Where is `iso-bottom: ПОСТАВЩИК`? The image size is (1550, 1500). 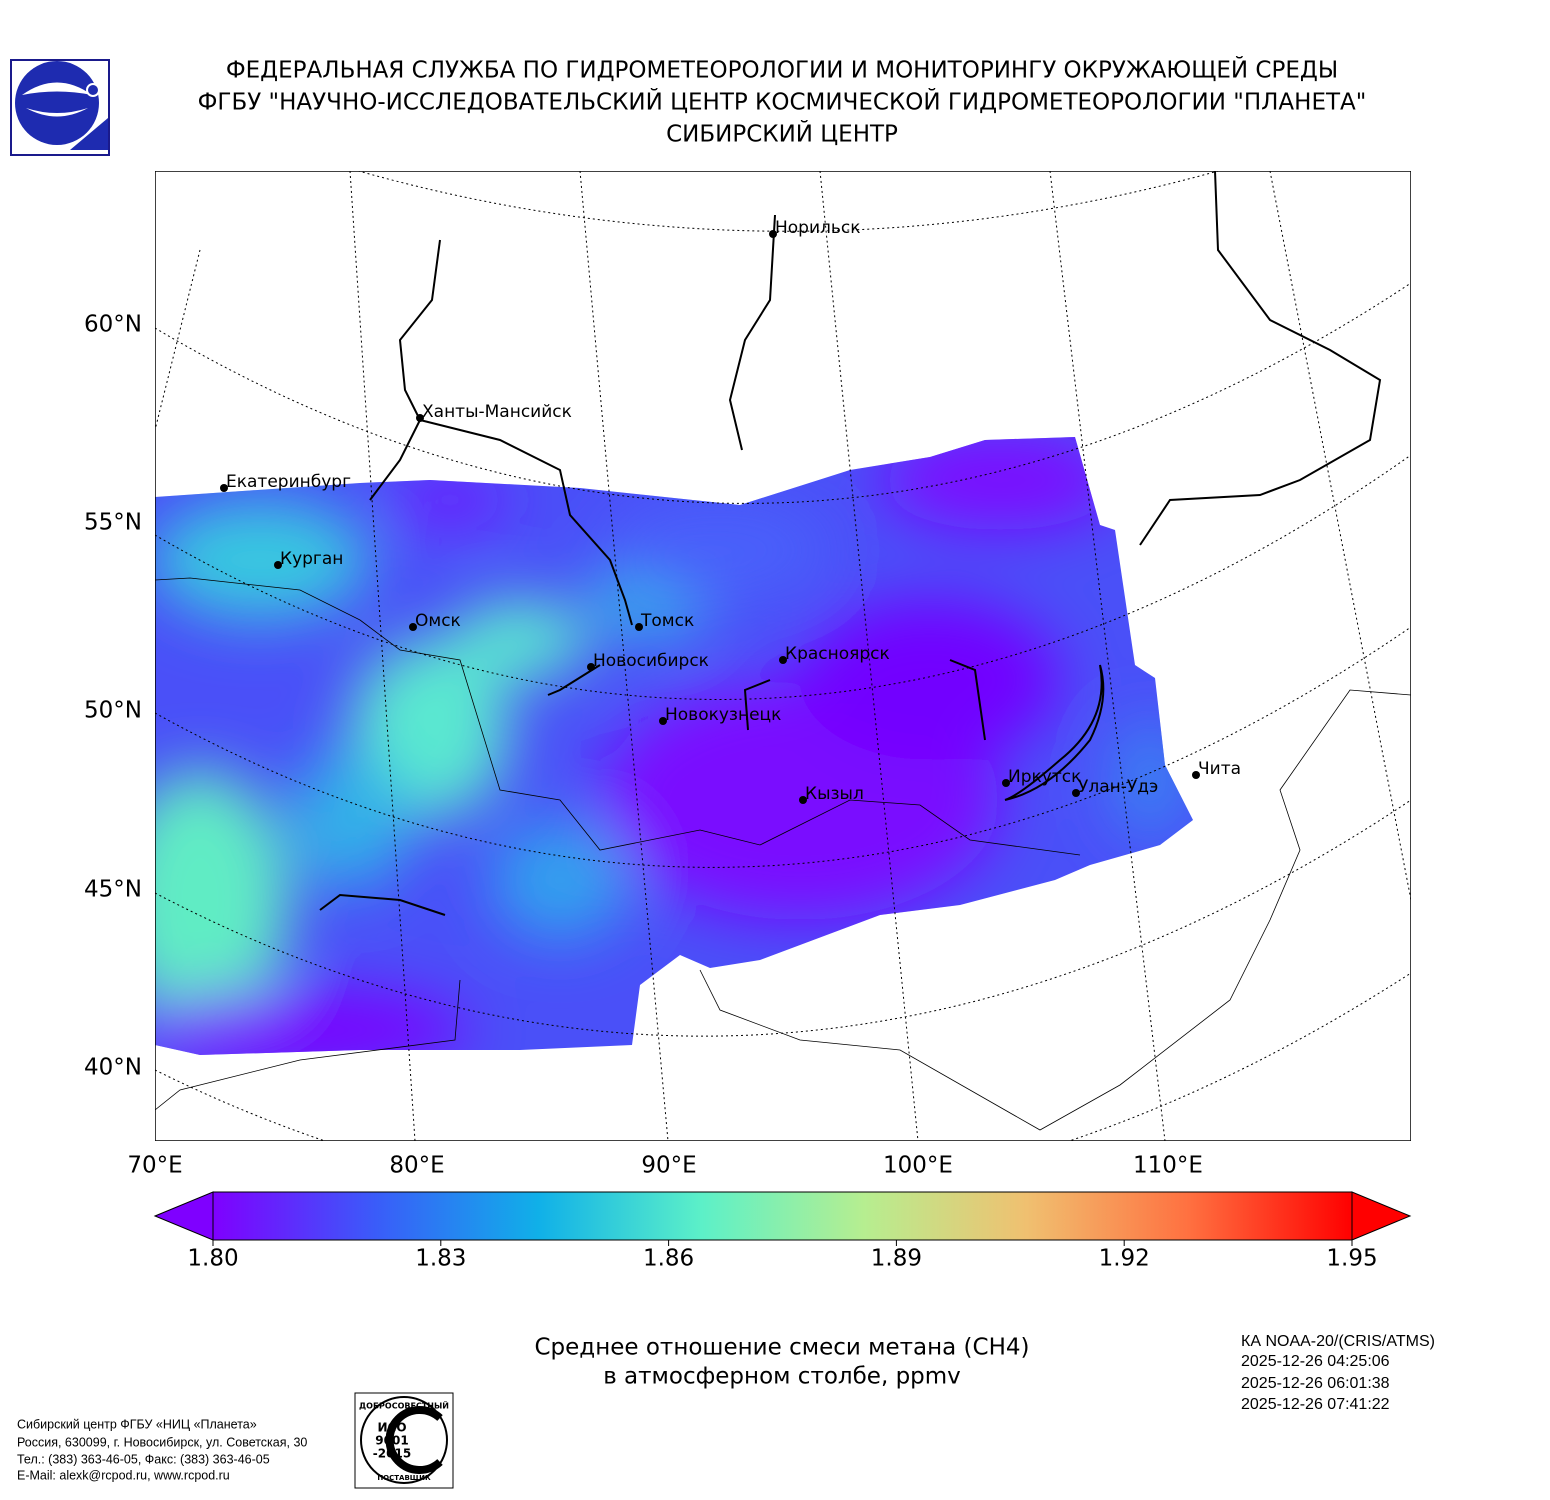 iso-bottom: ПОСТАВЩИК is located at coordinates (404, 1478).